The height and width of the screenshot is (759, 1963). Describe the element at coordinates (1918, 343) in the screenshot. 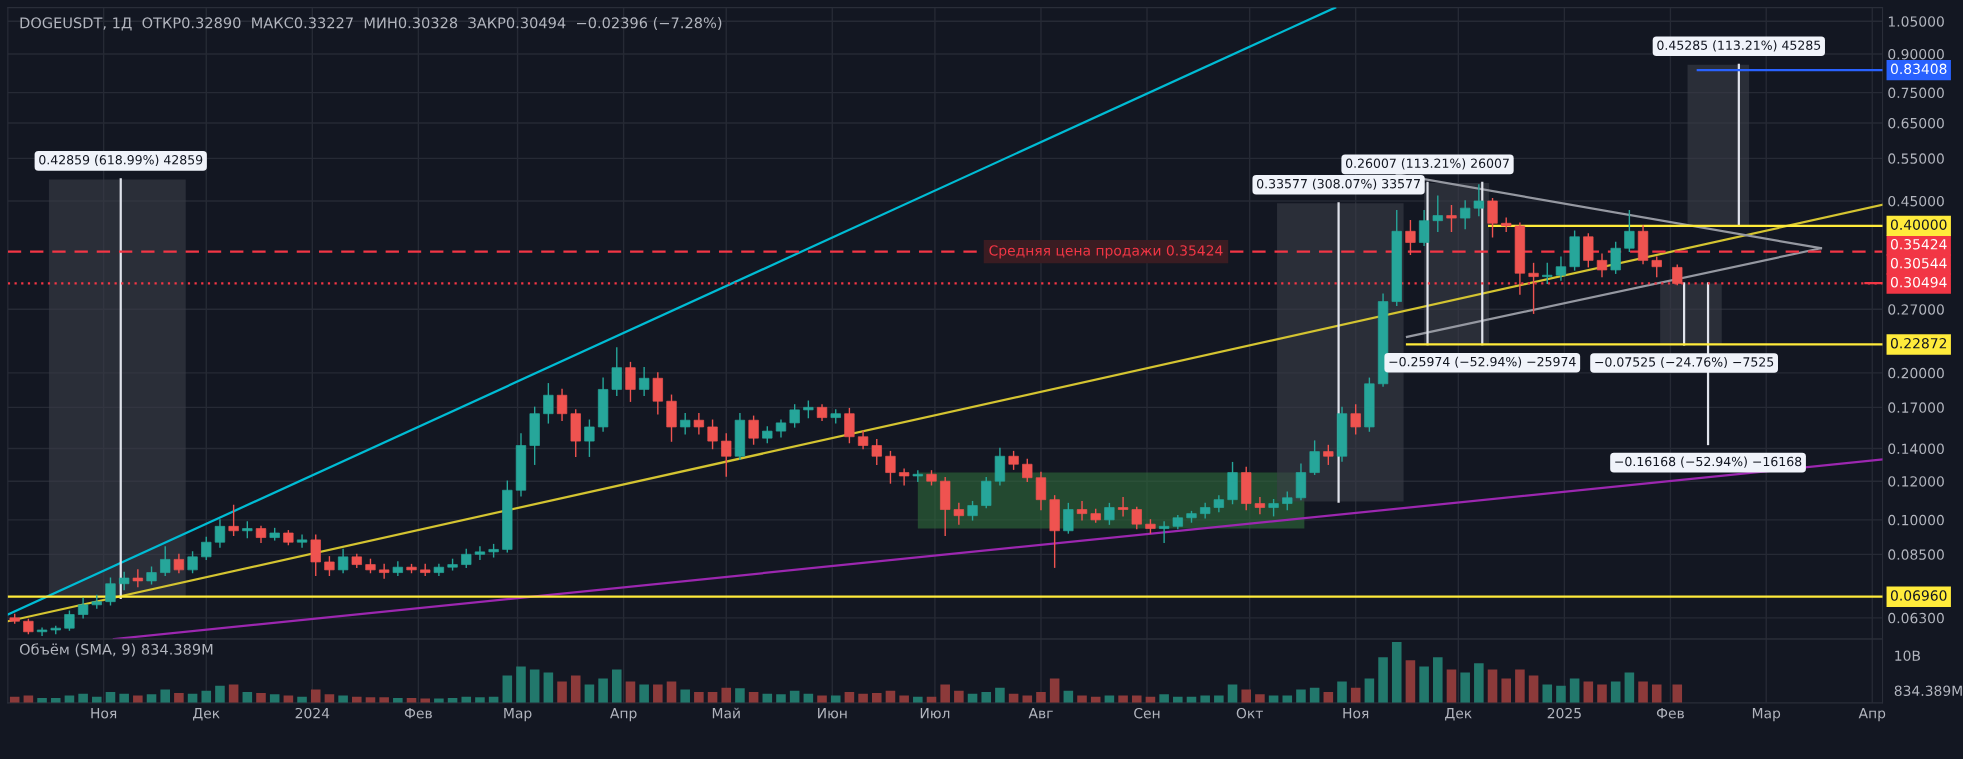

I see `data-label: 0.22872` at that location.